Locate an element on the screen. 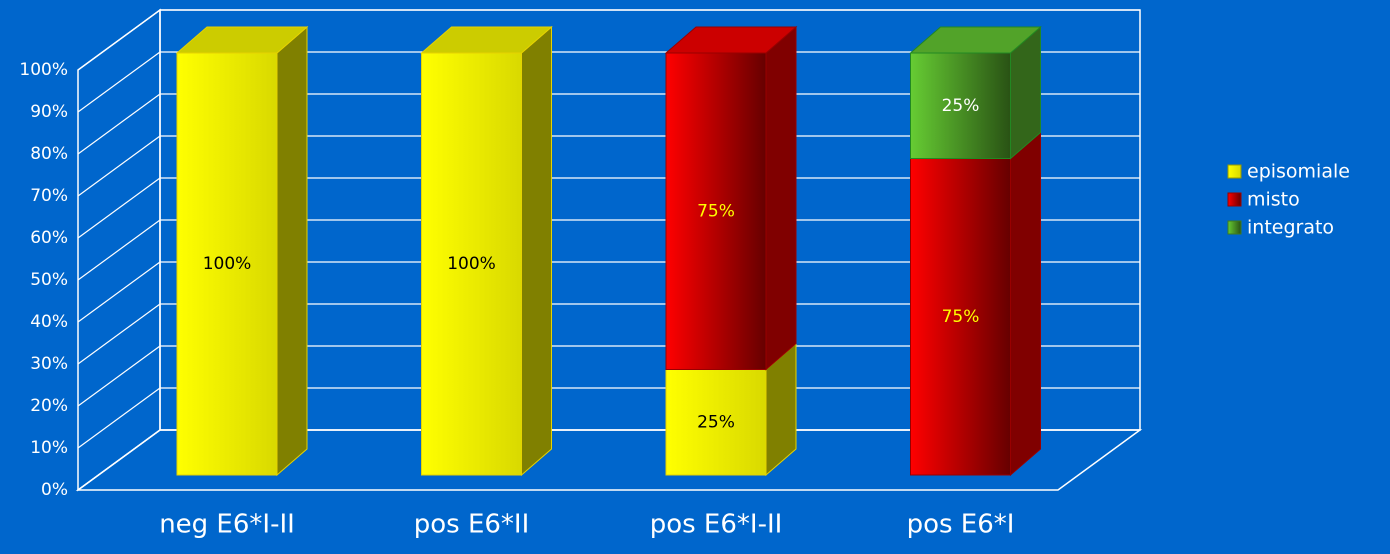 The height and width of the screenshot is (554, 1390). y-tick-label: 60% is located at coordinates (49, 238).